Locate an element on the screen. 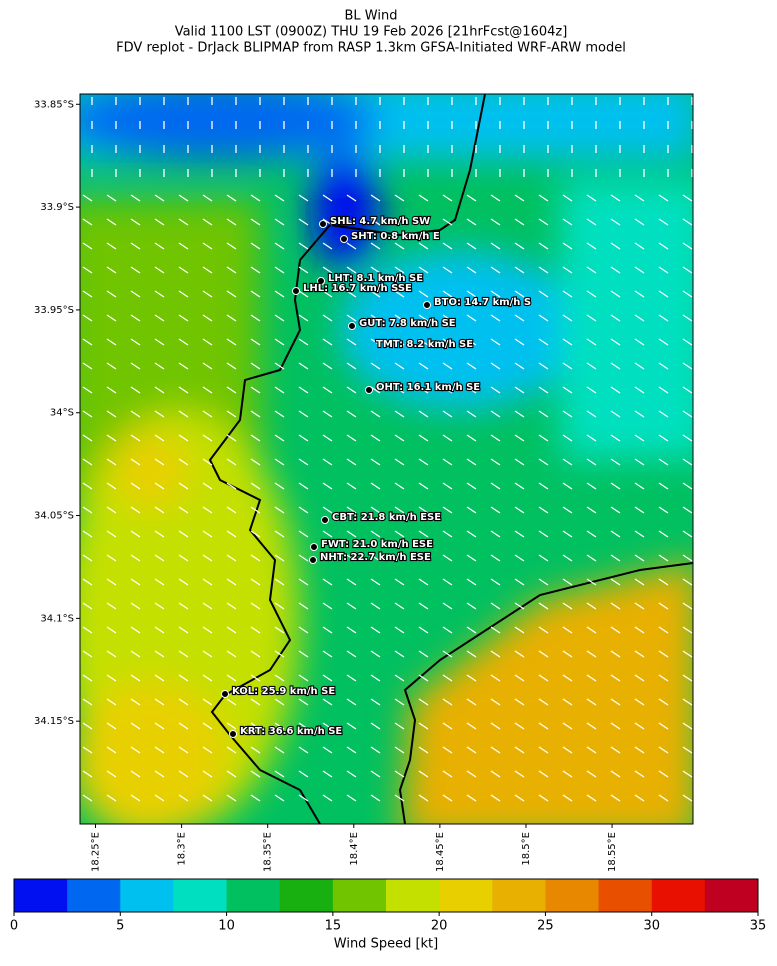 The image size is (777, 966). x-tick-label: 18.55°E is located at coordinates (612, 852).